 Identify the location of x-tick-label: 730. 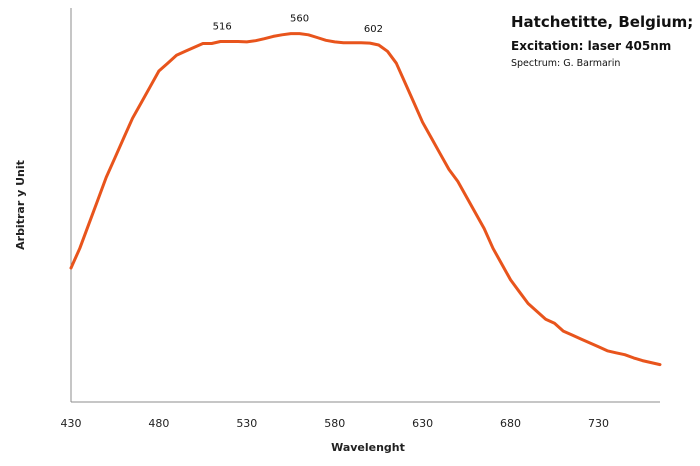
(598, 423).